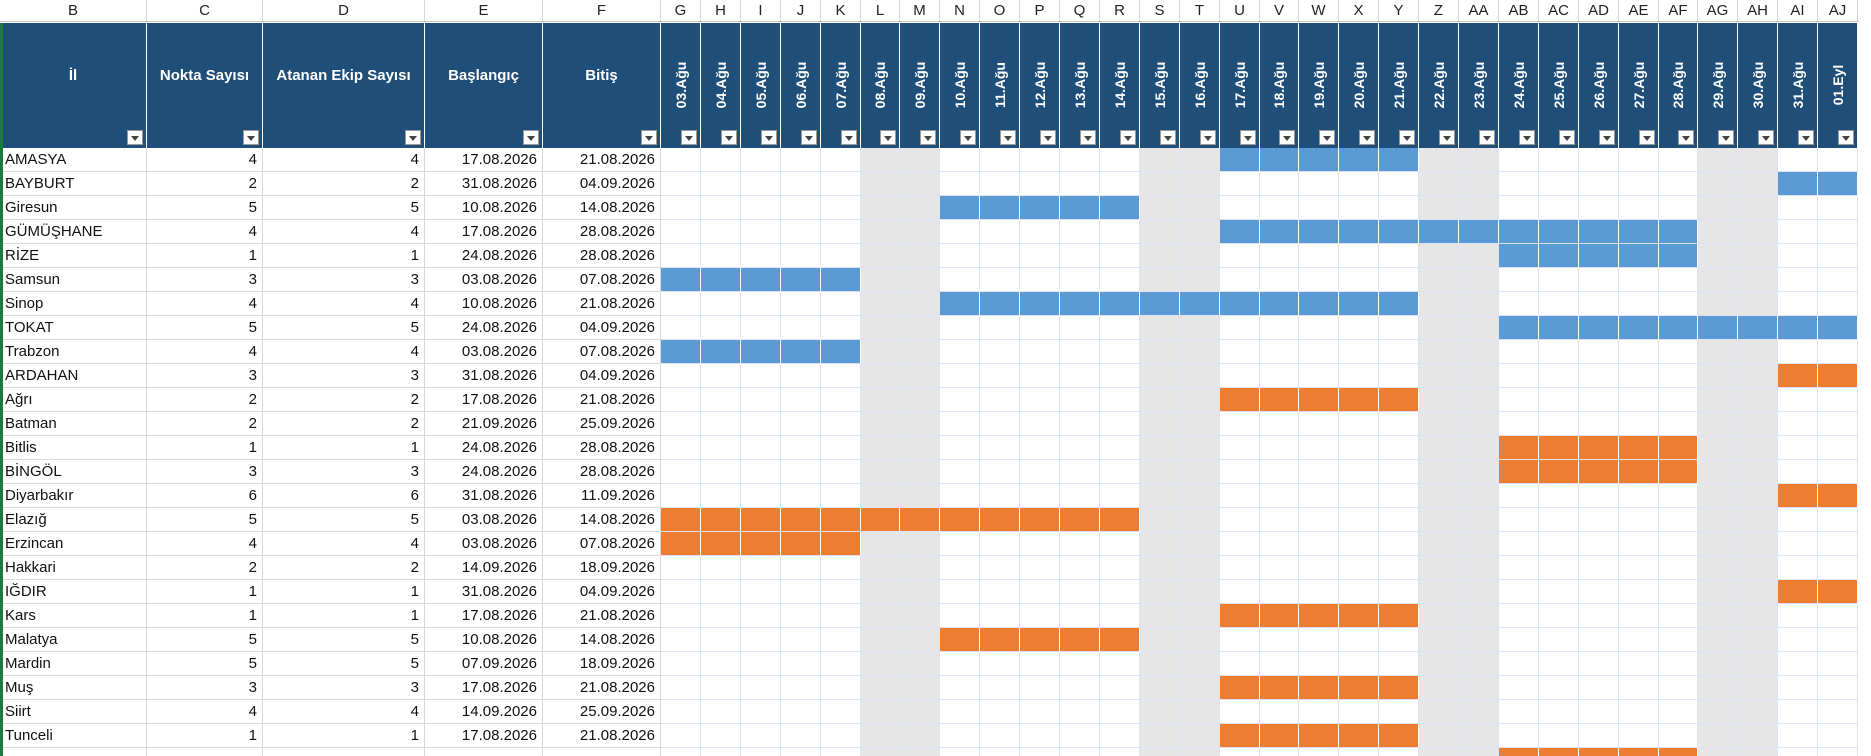 This screenshot has height=756, width=1871. Describe the element at coordinates (205, 184) in the screenshot. I see `cell-nokta-sayisi: 2` at that location.